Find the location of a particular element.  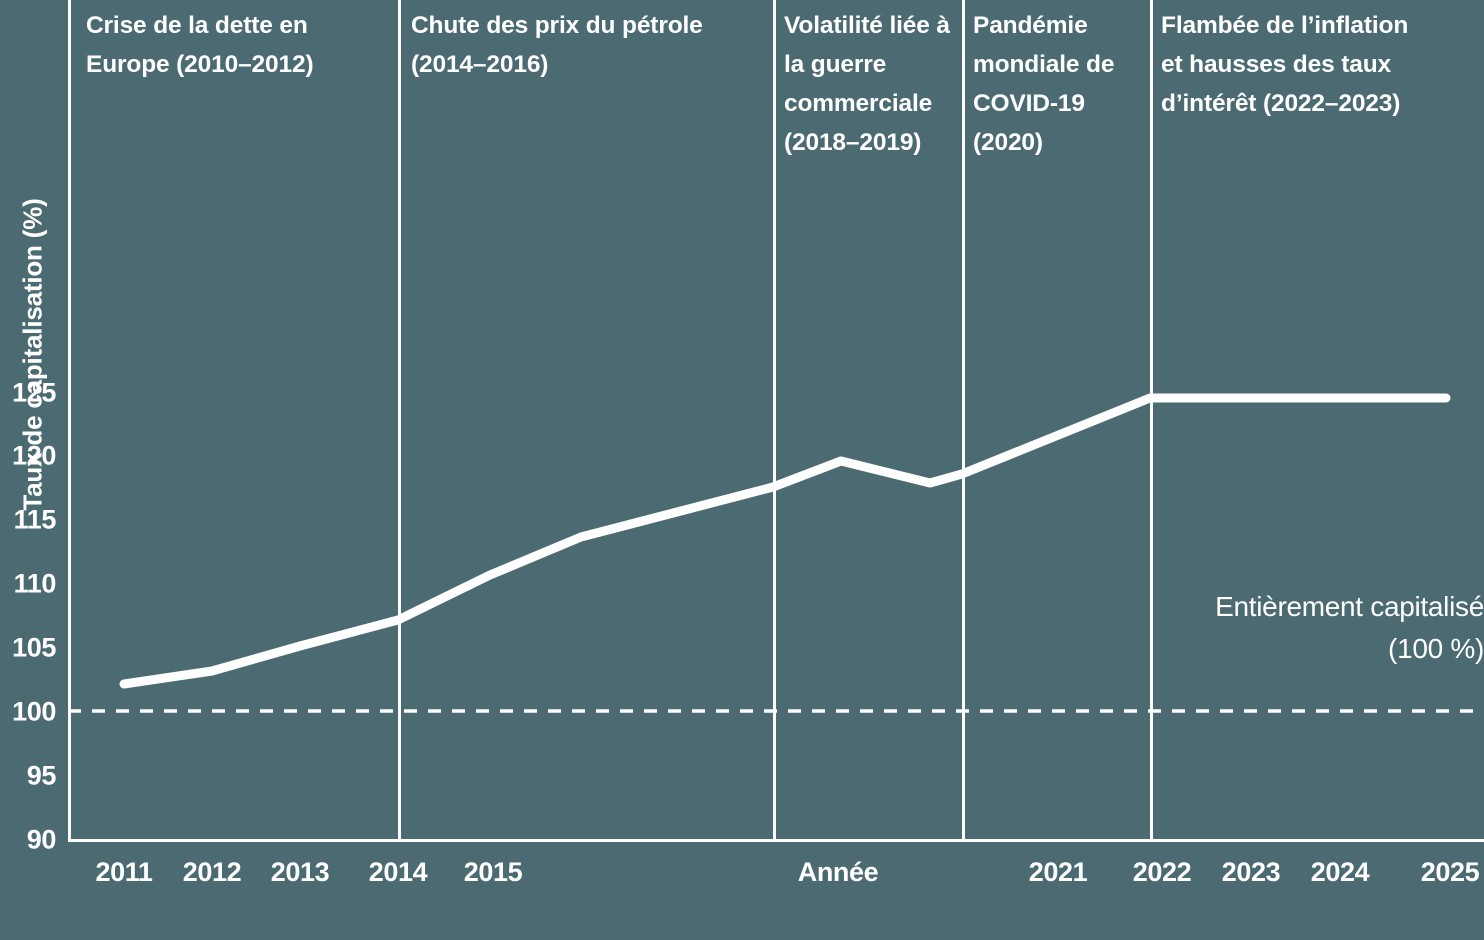

x-tick-2022: 2022 is located at coordinates (1162, 872).